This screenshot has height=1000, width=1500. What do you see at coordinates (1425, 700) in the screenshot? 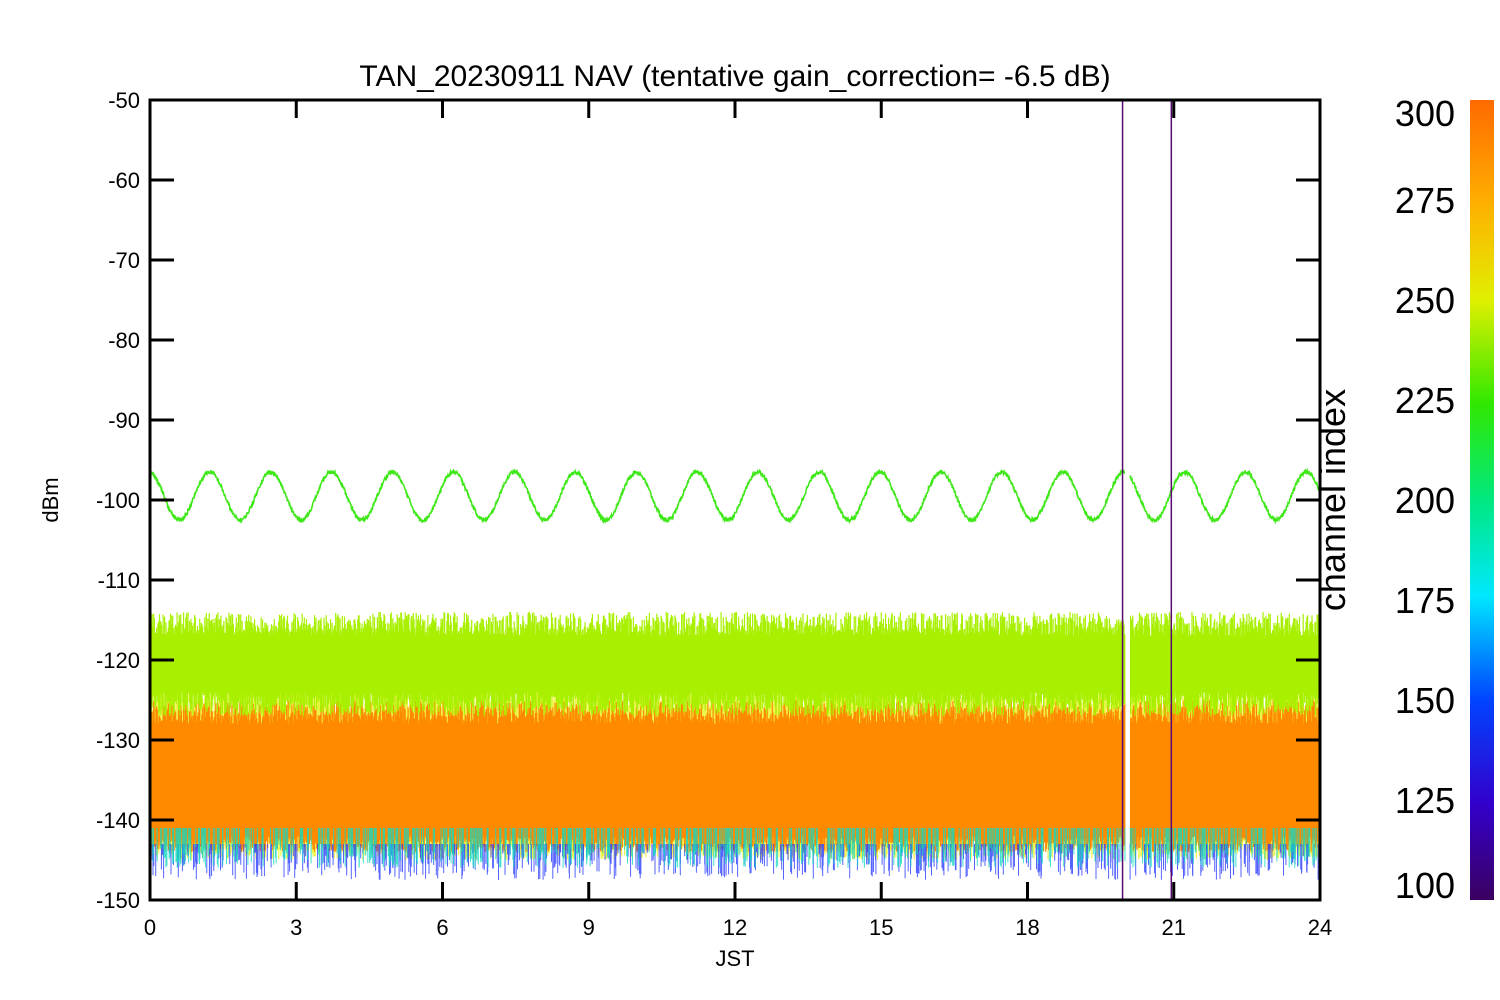
I see `colorbar-tick-label: 150` at bounding box center [1425, 700].